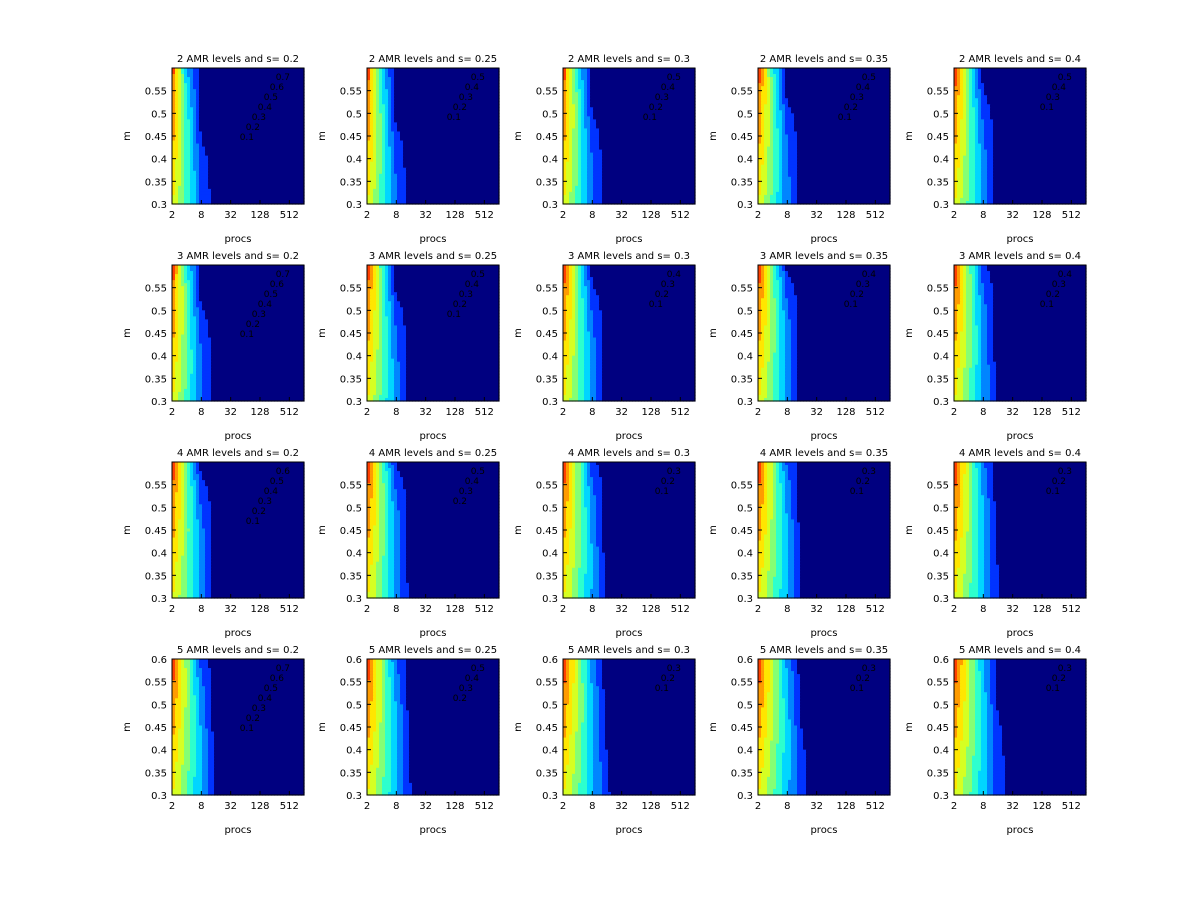 The height and width of the screenshot is (900, 1200). I want to click on y-tick-label: 0.4, so click(159, 160).